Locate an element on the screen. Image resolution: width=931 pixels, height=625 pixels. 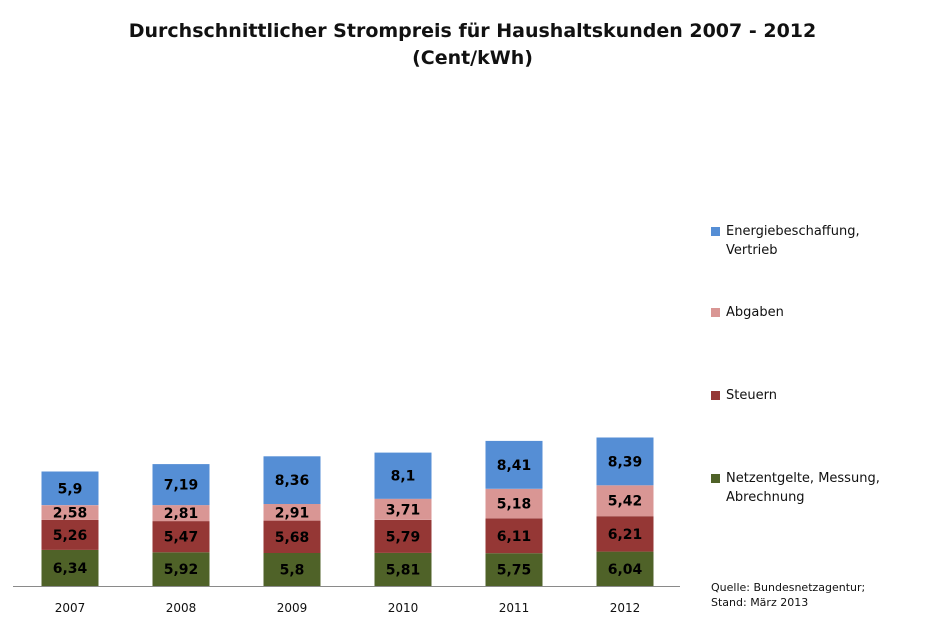
legend-item: Abgaben is located at coordinates (803, 312).